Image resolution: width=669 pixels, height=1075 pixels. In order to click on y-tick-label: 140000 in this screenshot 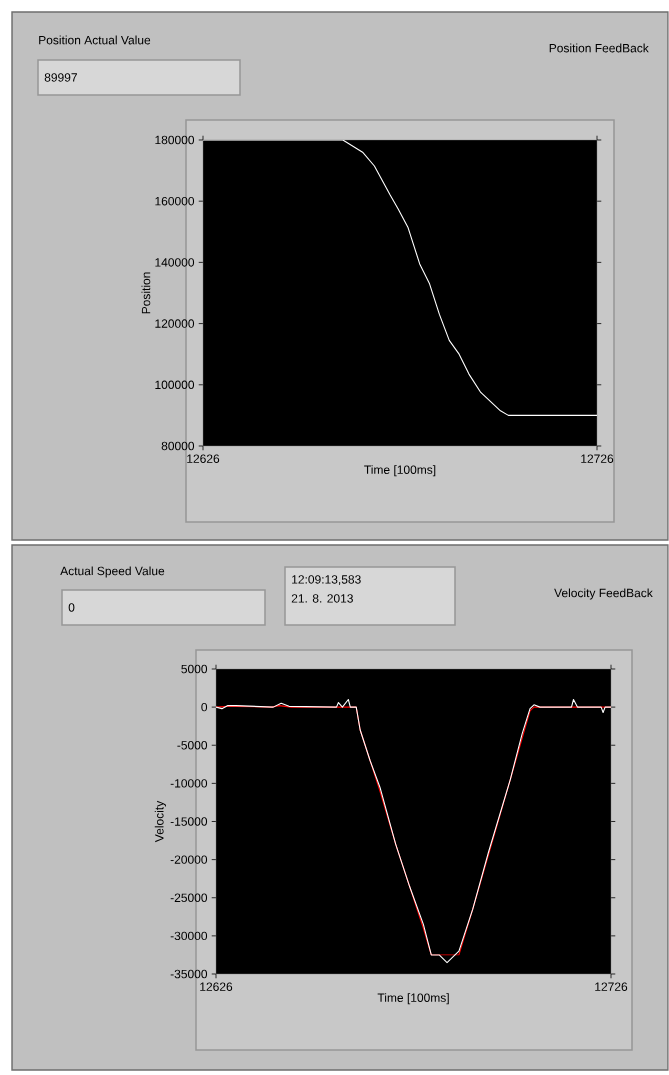, I will do `click(175, 262)`.